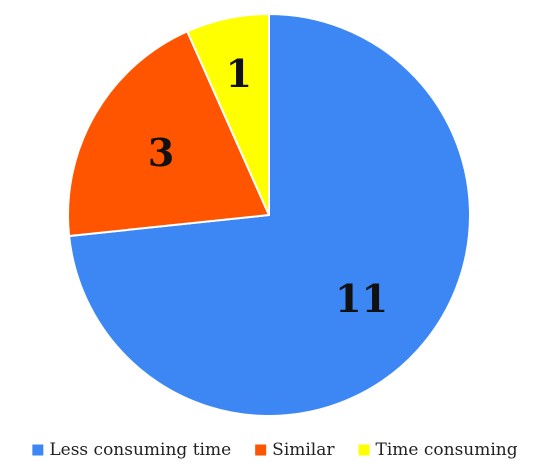 The image size is (550, 471). Describe the element at coordinates (361, 298) in the screenshot. I see `data-label-less-consuming-time: 11` at that location.